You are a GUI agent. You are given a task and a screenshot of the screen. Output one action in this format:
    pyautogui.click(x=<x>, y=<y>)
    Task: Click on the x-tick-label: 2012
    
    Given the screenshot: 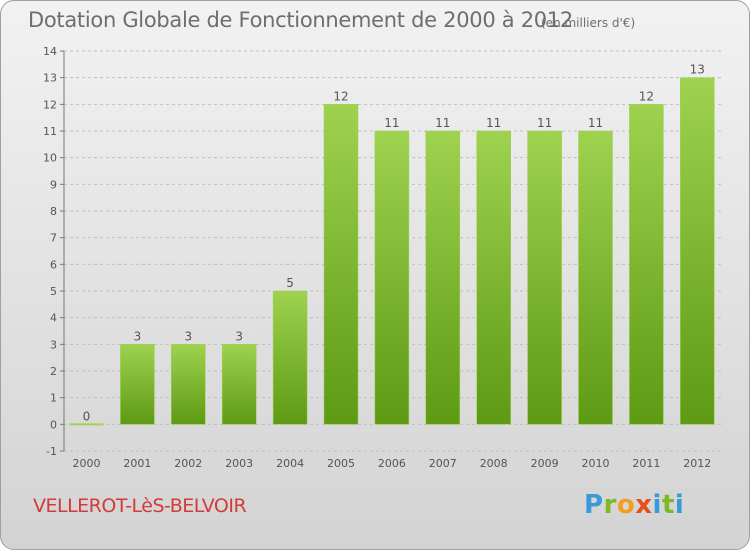 What is the action you would take?
    pyautogui.click(x=697, y=463)
    